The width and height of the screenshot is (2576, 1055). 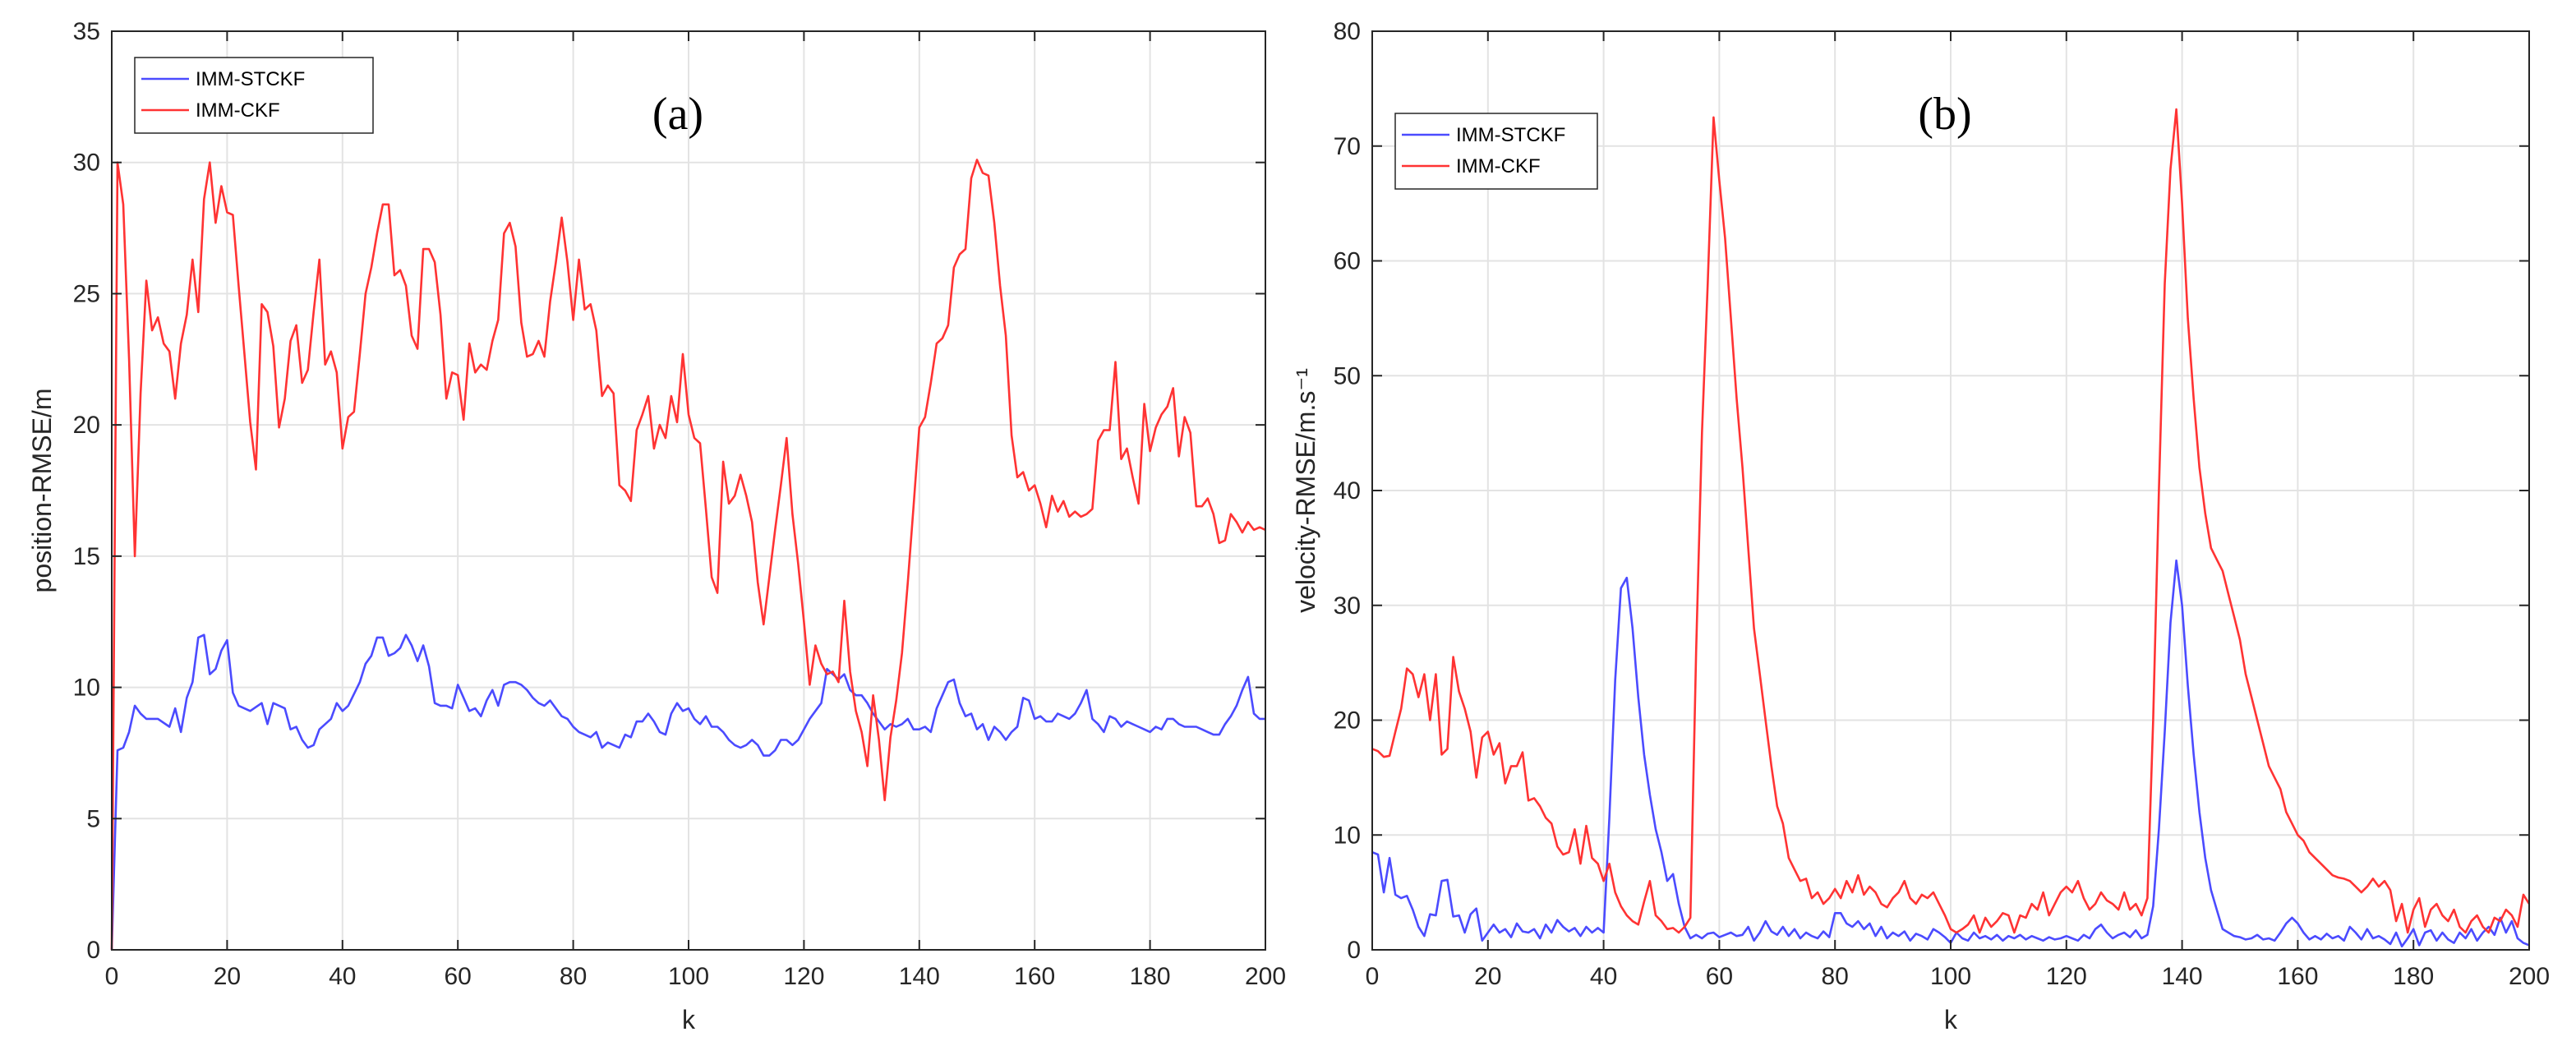 I want to click on panel-a-y-tick-label: 5, so click(x=93, y=818).